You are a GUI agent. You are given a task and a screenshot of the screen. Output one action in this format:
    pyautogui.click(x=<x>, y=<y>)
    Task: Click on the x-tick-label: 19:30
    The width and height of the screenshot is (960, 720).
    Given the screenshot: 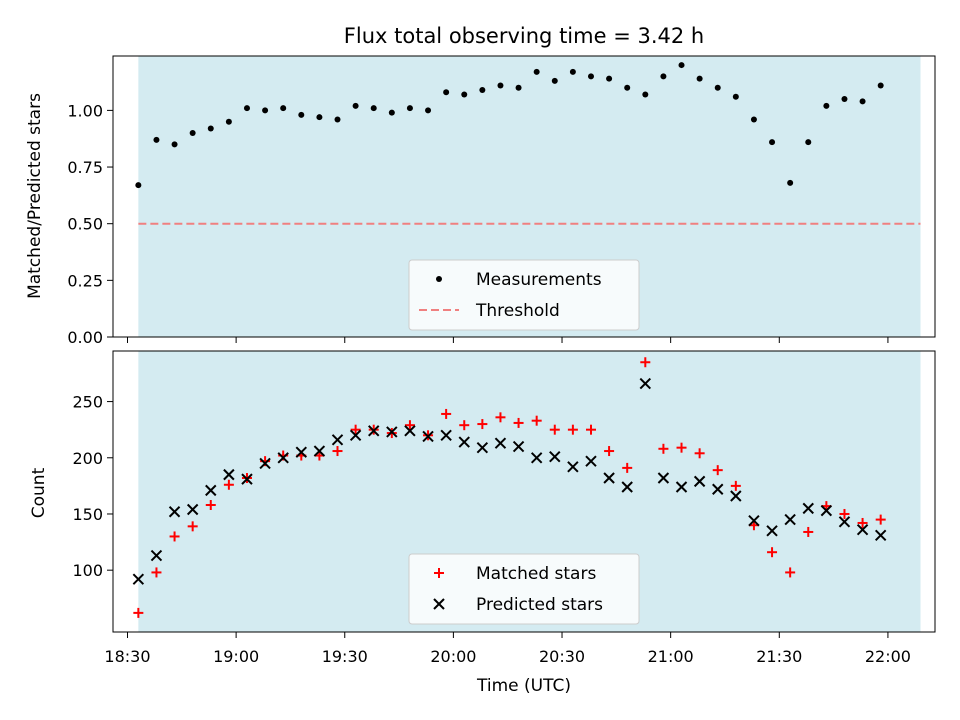 What is the action you would take?
    pyautogui.click(x=345, y=656)
    